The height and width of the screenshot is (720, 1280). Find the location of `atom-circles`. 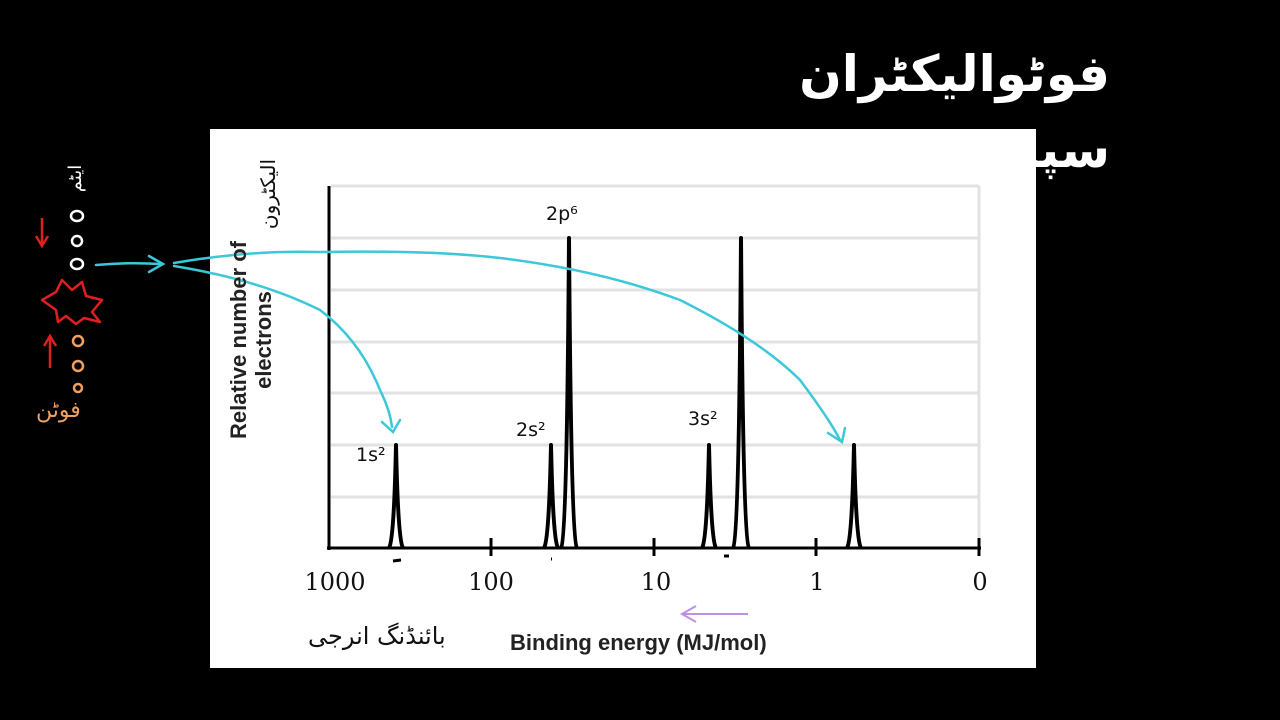

atom-circles is located at coordinates (77, 240).